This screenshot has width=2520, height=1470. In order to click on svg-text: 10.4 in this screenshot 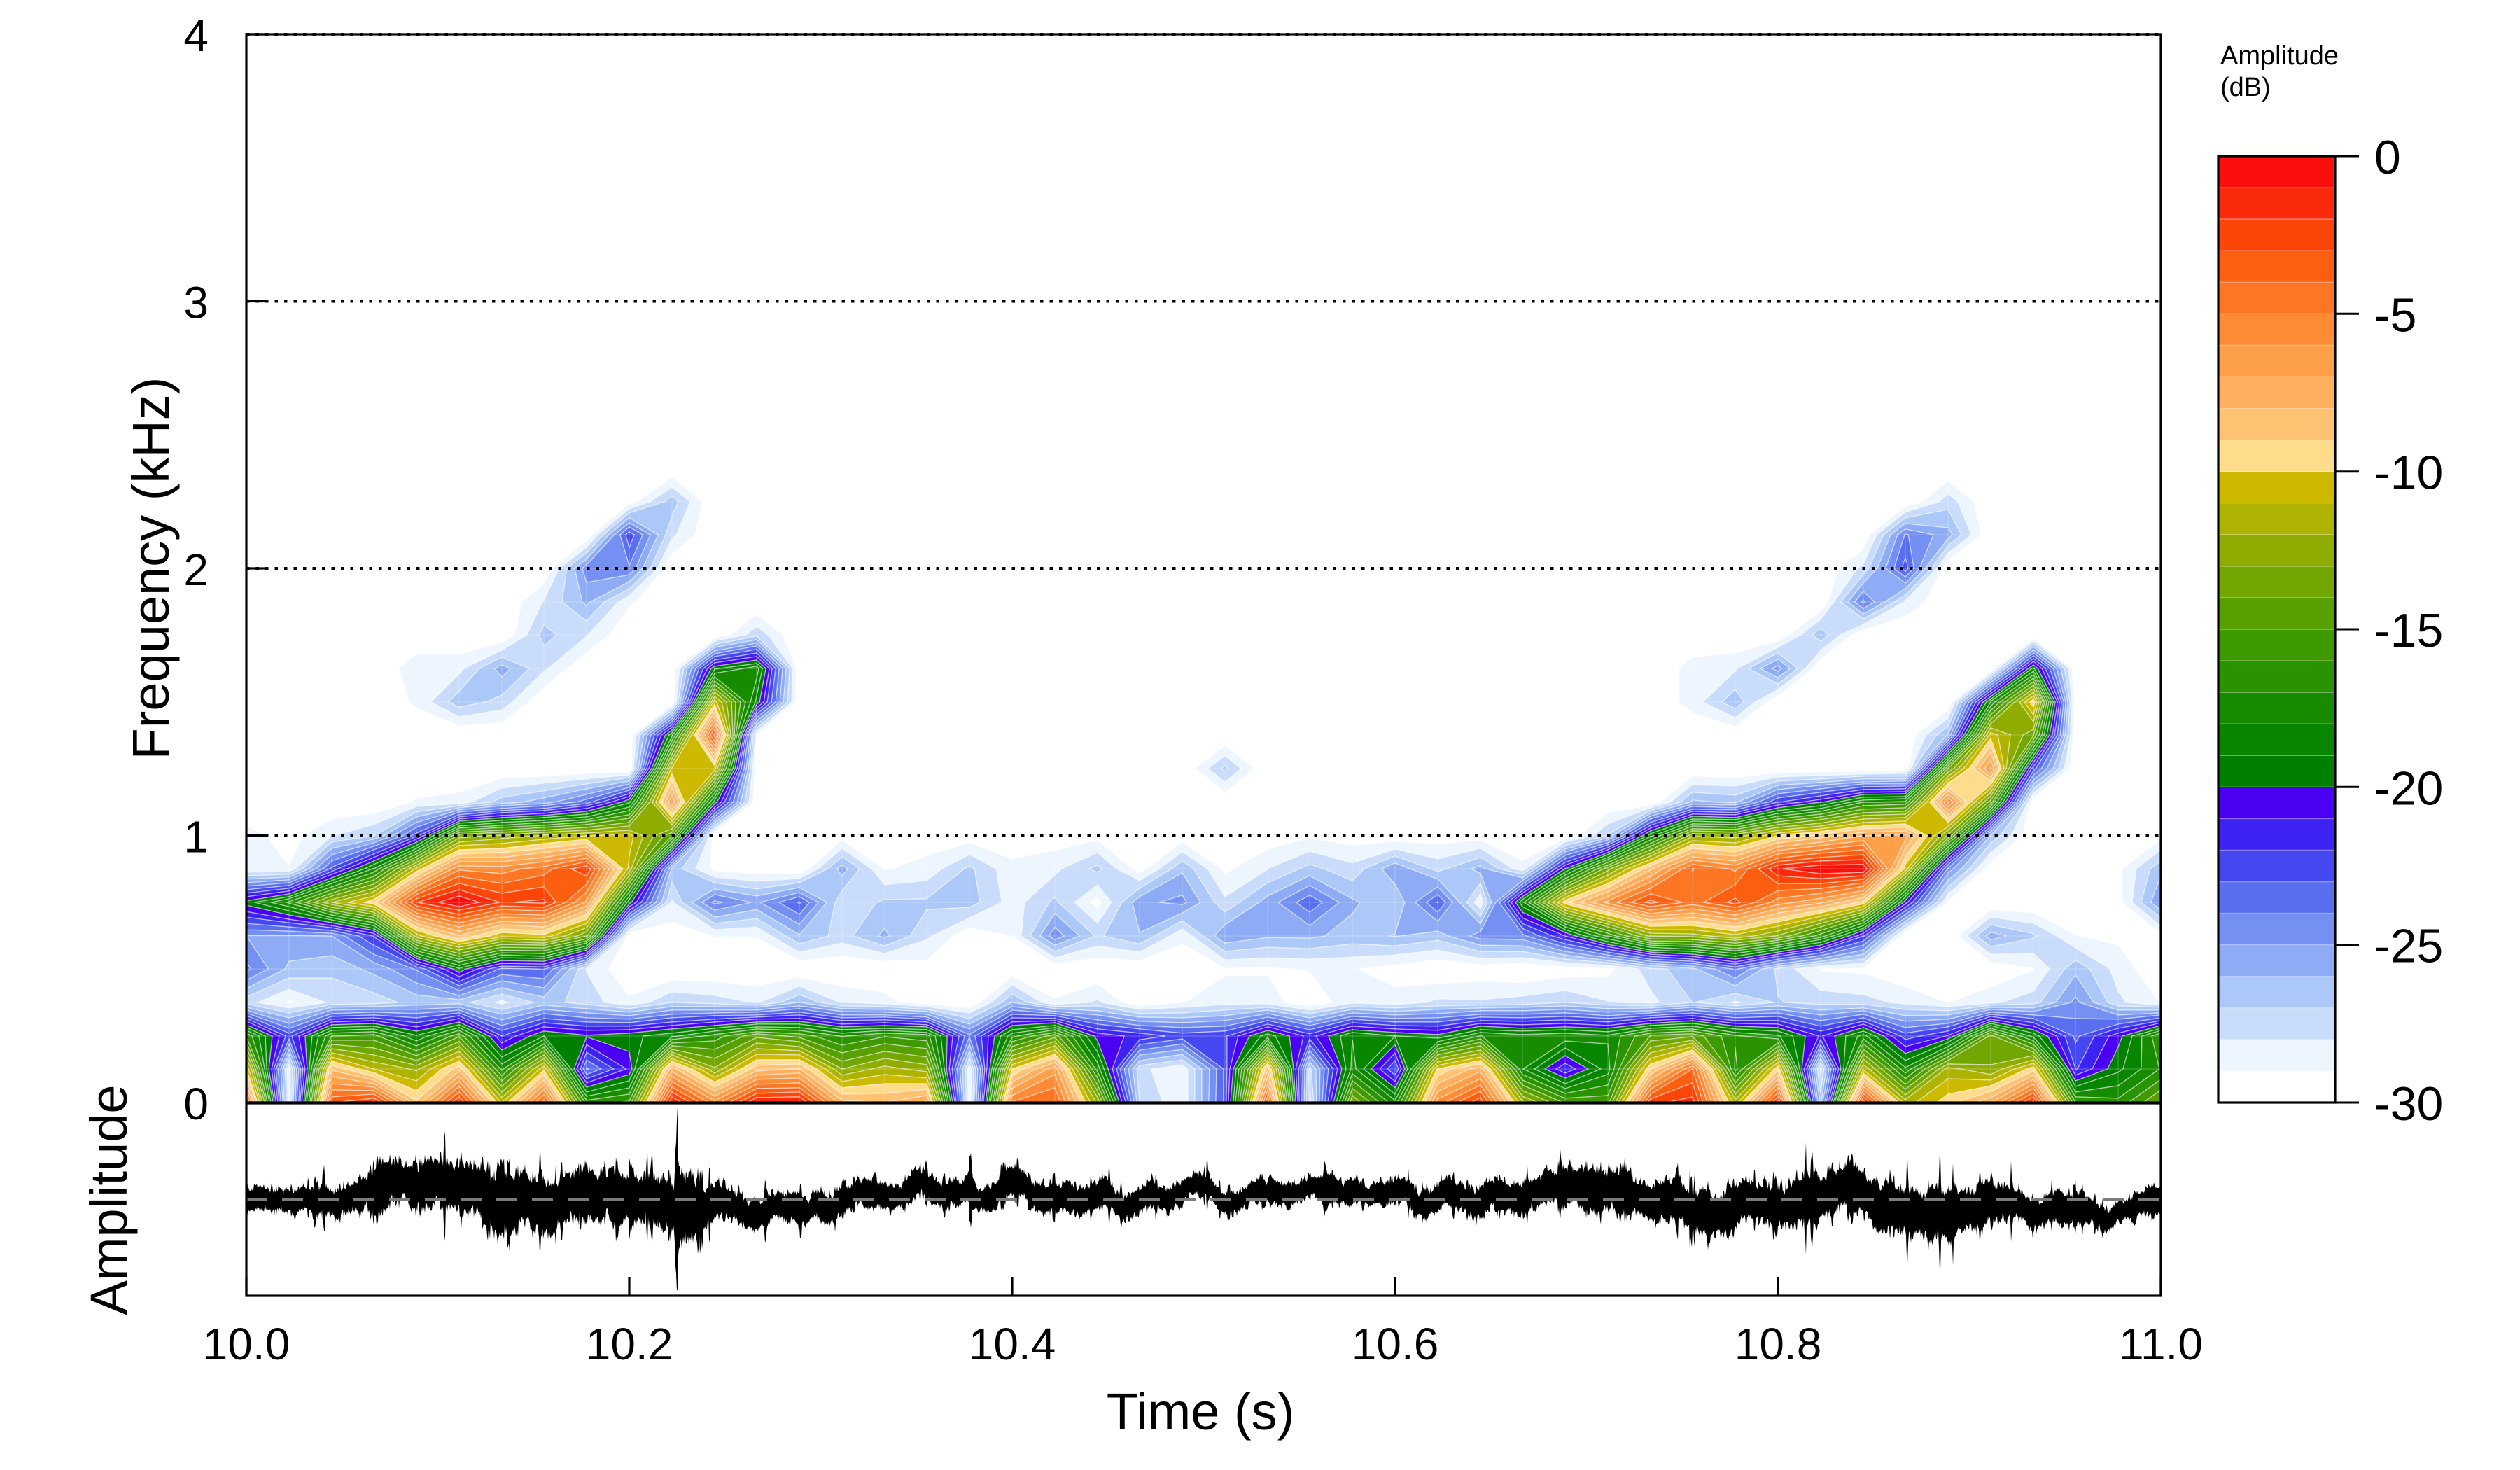, I will do `click(1012, 1344)`.